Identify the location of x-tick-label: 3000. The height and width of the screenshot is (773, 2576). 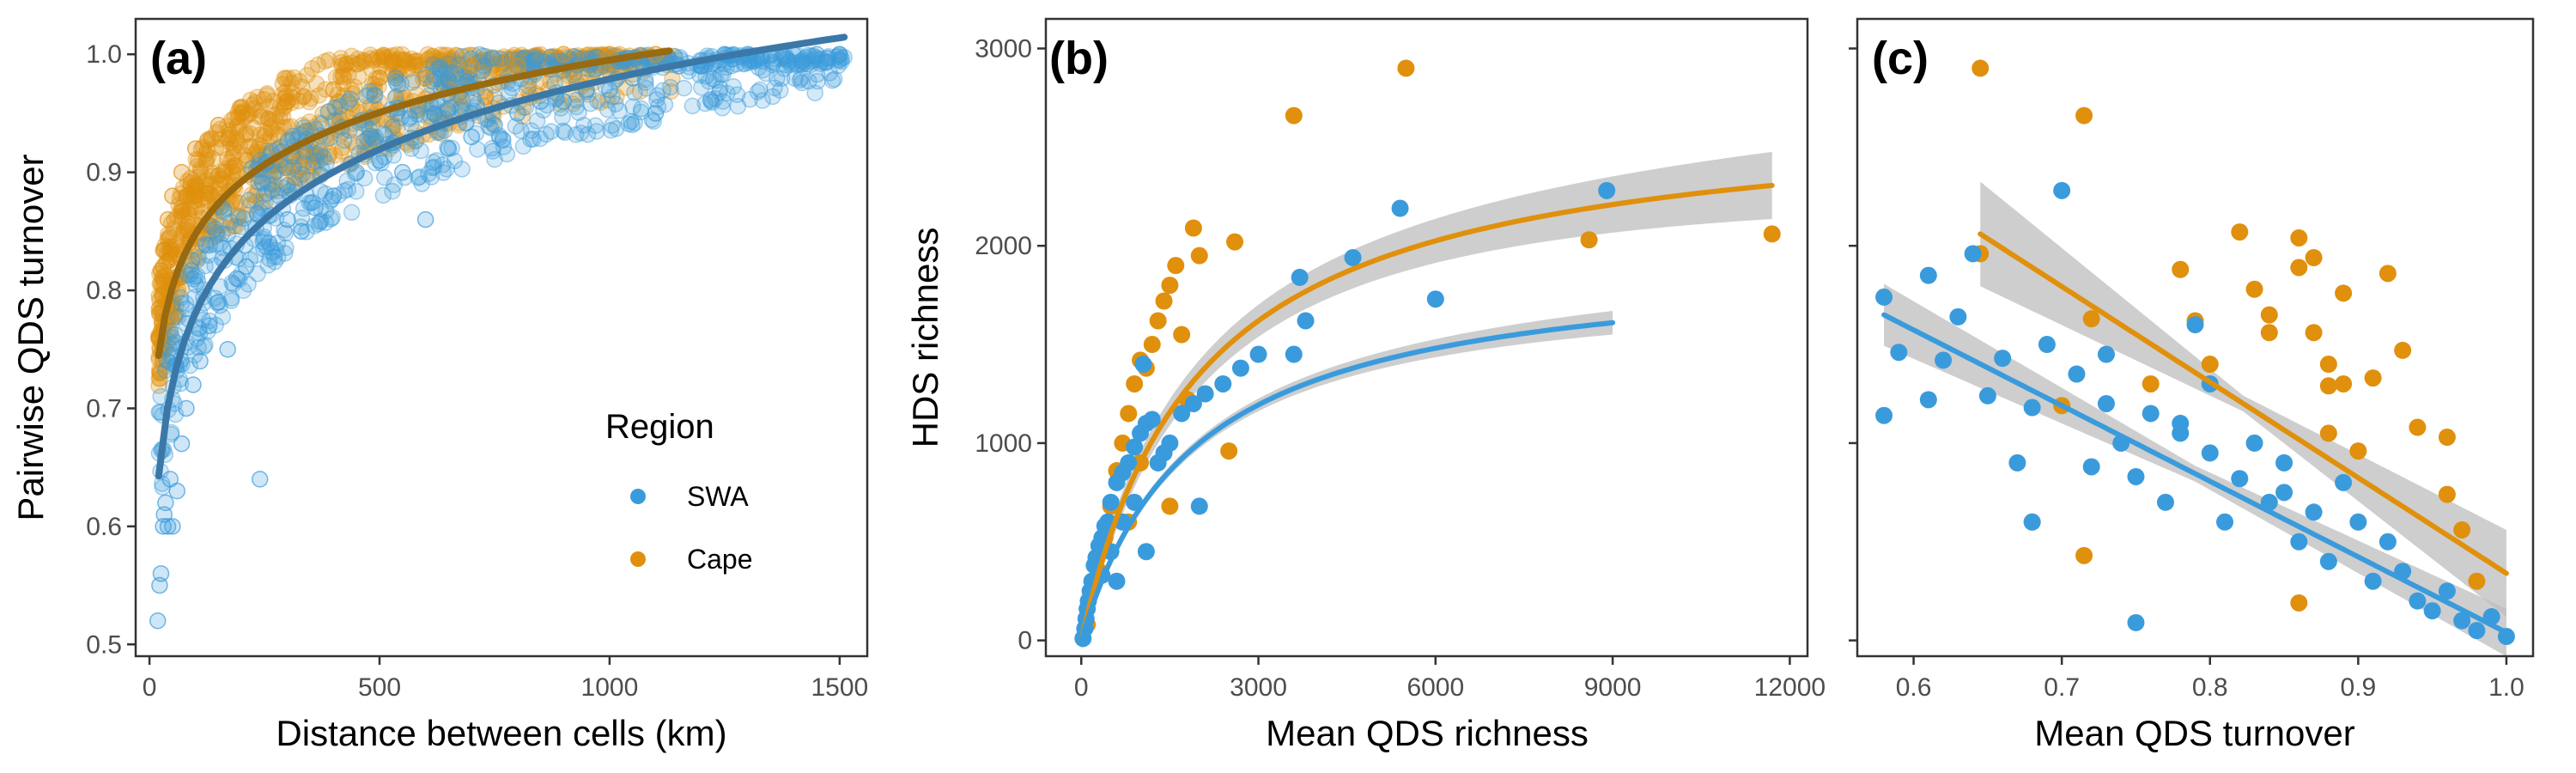
(1258, 687).